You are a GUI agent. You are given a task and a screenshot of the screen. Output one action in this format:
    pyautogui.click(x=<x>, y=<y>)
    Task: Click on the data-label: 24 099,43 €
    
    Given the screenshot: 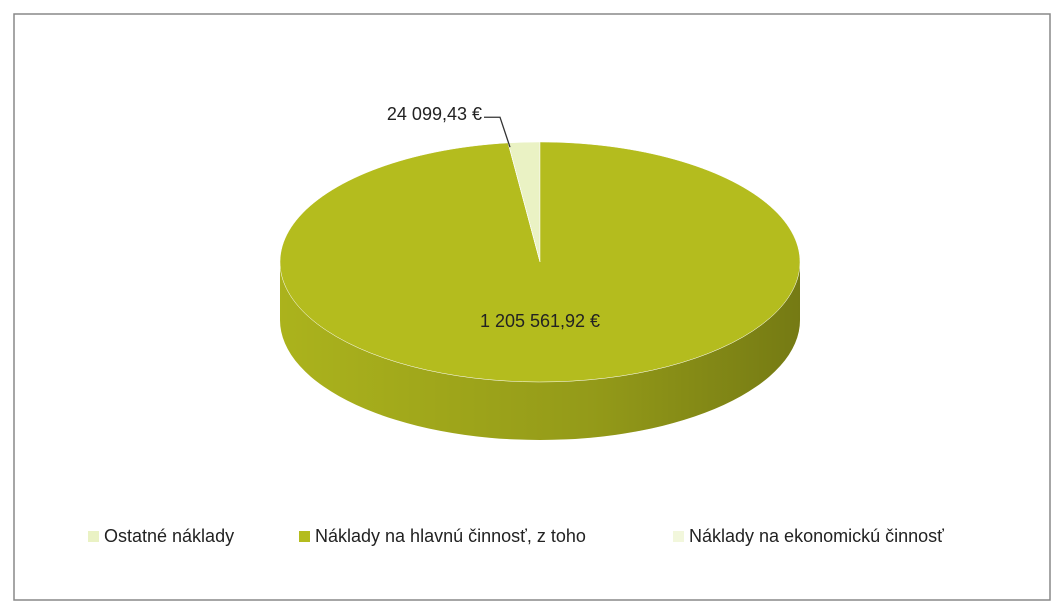 What is the action you would take?
    pyautogui.click(x=434, y=114)
    